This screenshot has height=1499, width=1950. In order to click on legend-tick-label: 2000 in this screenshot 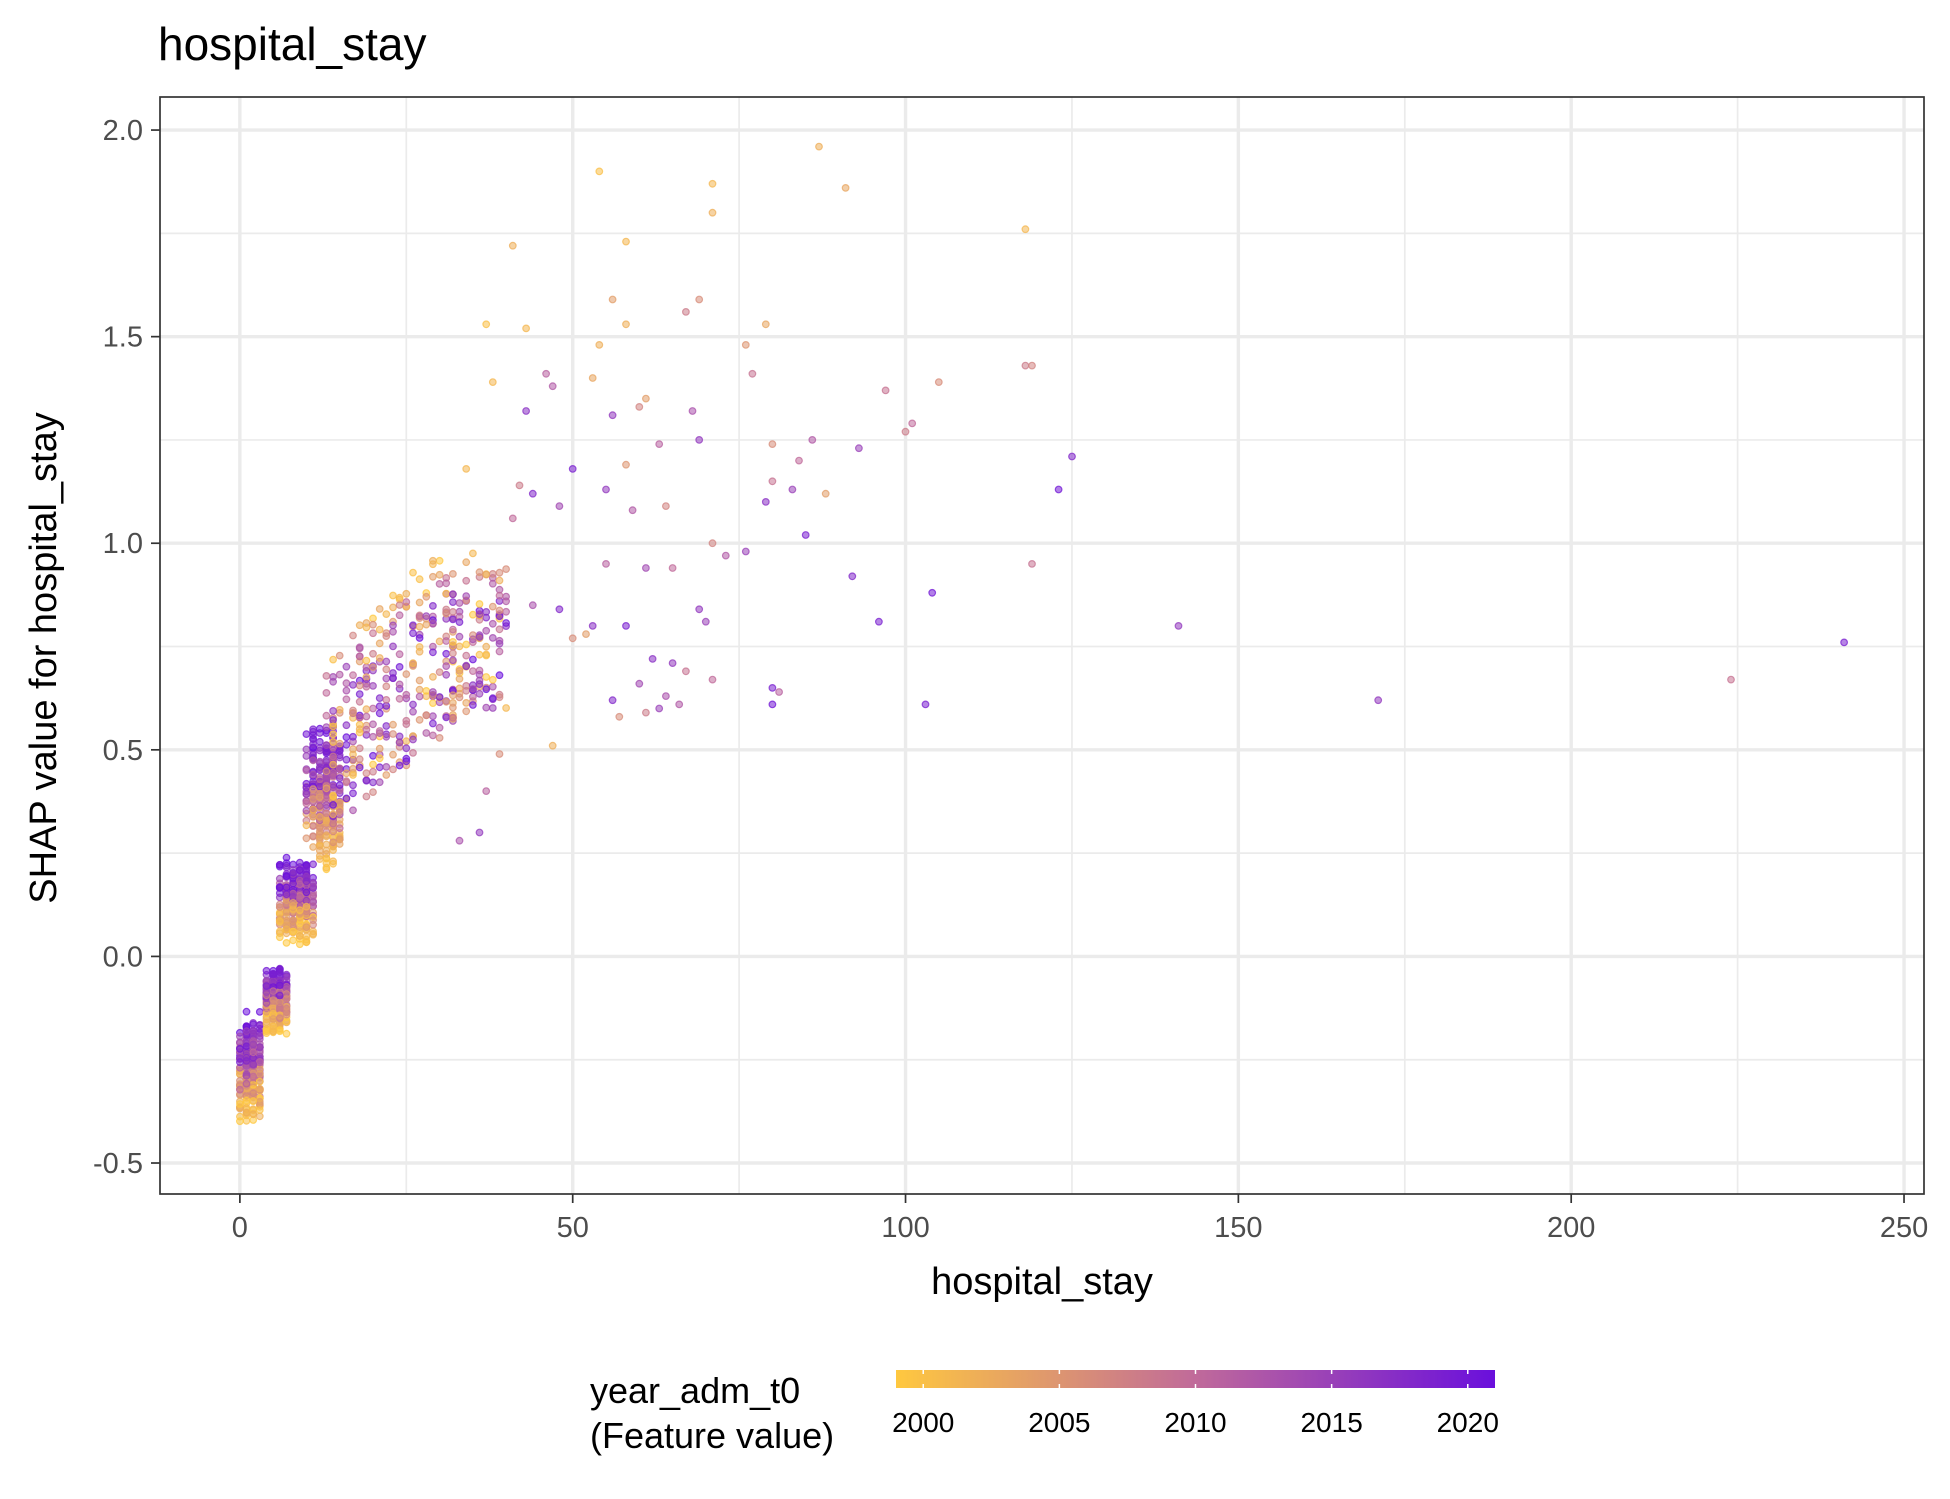, I will do `click(923, 1422)`.